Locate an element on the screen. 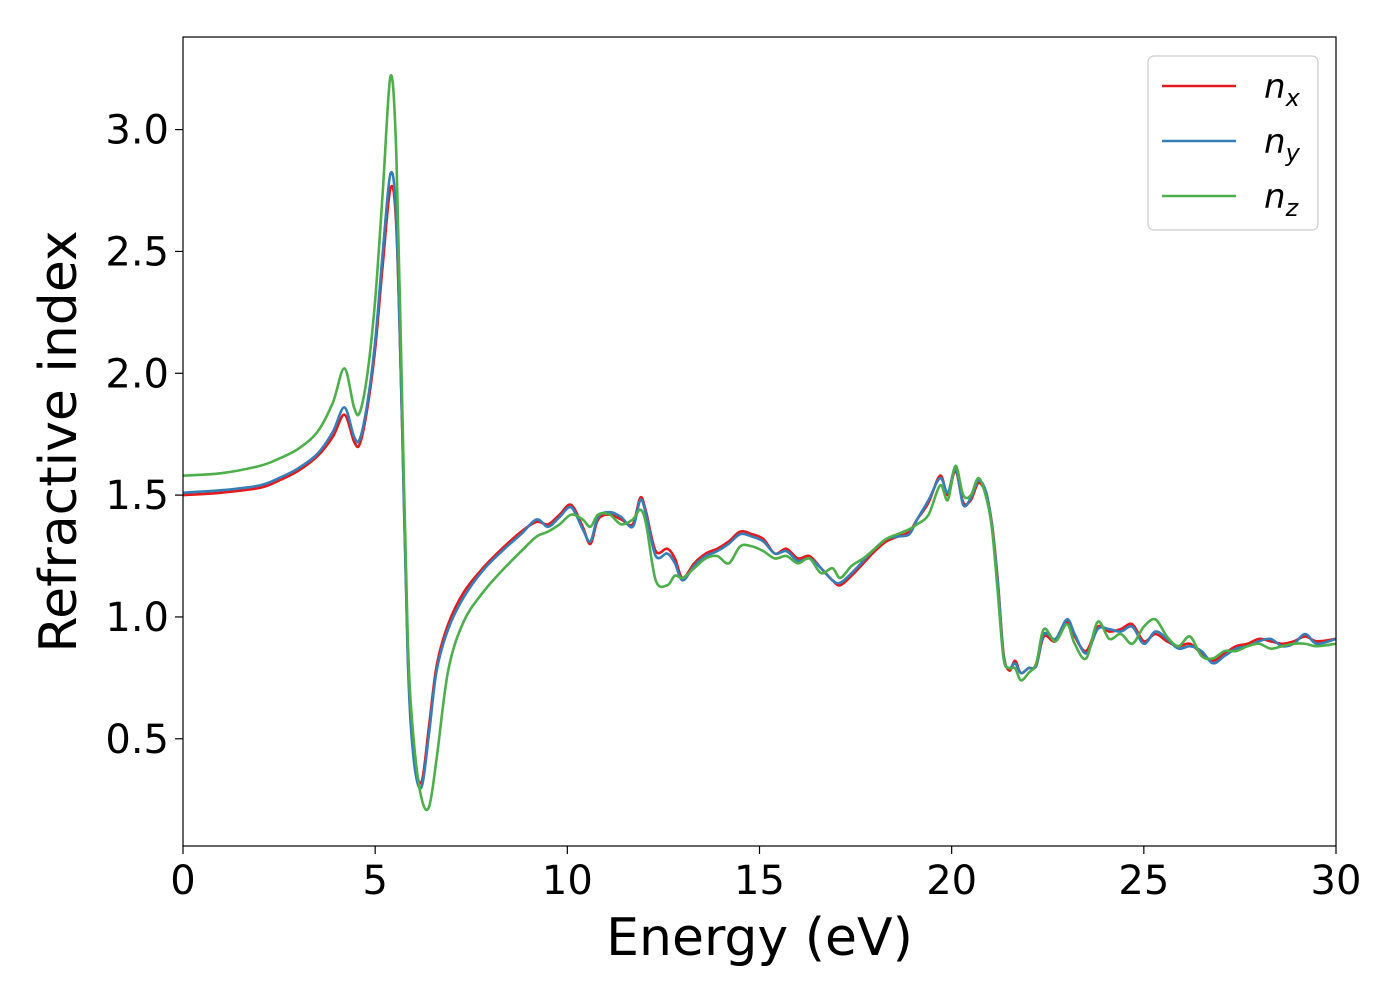 This screenshot has width=1400, height=1000. legend-label-x: nx is located at coordinates (1282, 89).